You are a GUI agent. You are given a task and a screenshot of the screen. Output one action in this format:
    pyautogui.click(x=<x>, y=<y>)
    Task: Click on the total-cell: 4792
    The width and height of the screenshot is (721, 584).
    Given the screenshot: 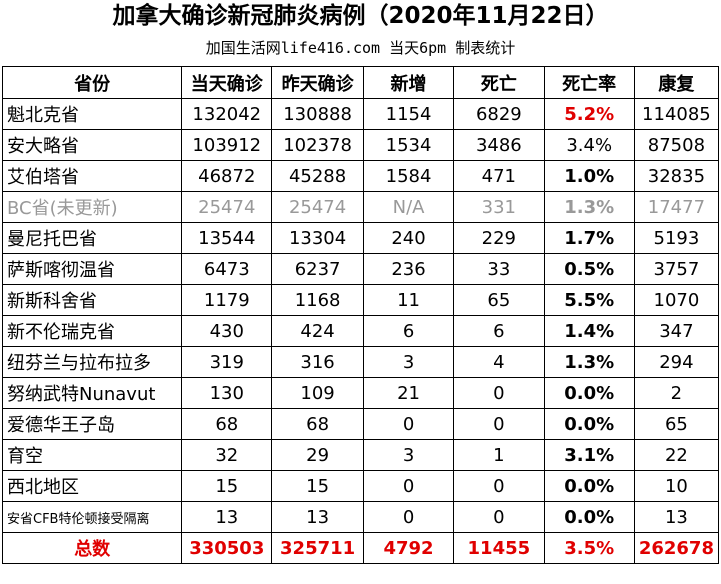 What is the action you would take?
    pyautogui.click(x=408, y=548)
    